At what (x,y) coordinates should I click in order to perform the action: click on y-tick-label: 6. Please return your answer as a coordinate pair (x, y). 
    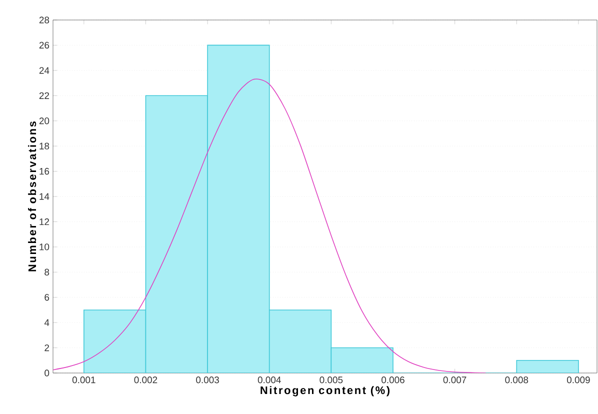
    Looking at the image, I should click on (47, 297).